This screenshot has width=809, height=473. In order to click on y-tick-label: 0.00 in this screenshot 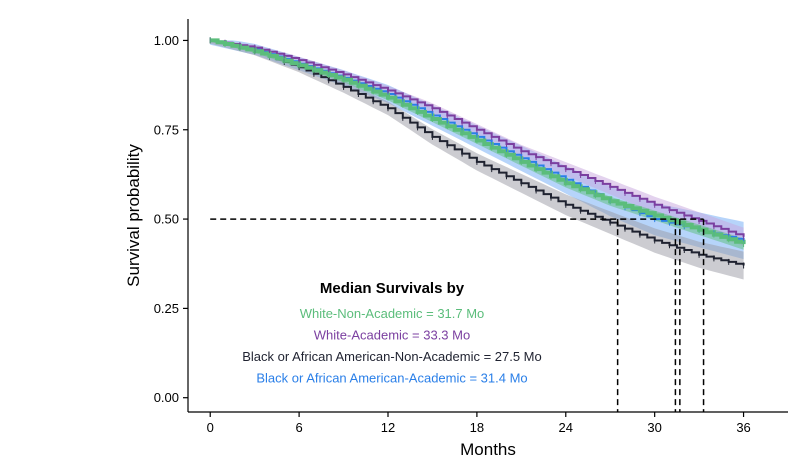, I will do `click(166, 397)`.